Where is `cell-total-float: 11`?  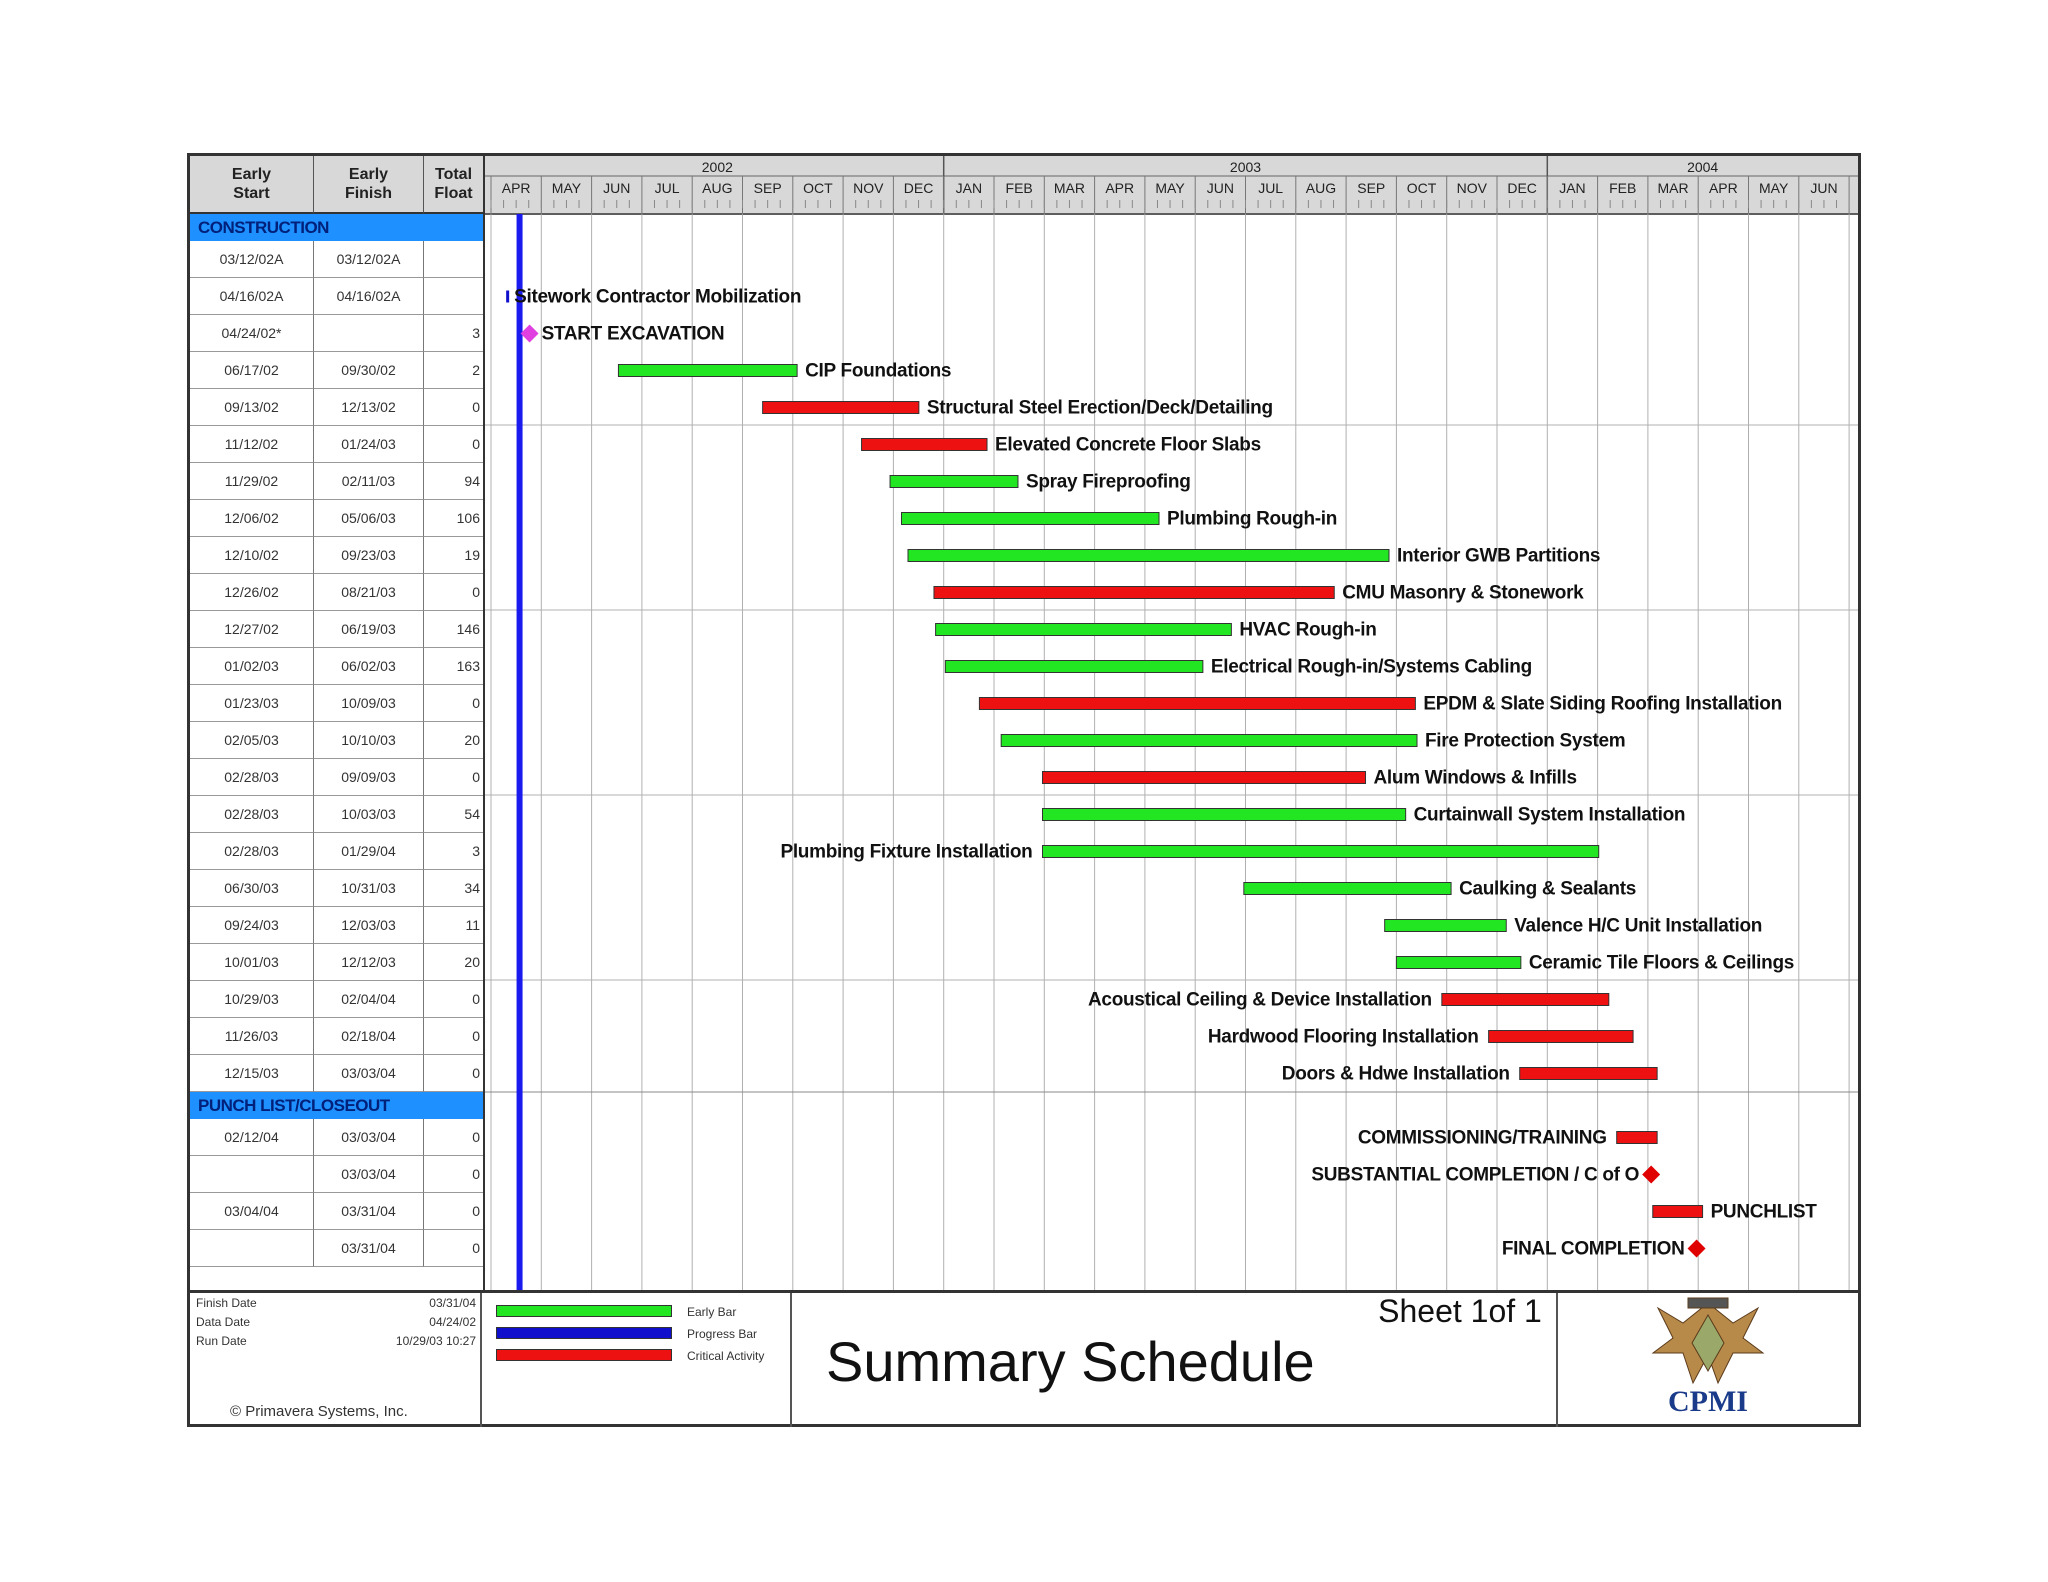 cell-total-float: 11 is located at coordinates (453, 925).